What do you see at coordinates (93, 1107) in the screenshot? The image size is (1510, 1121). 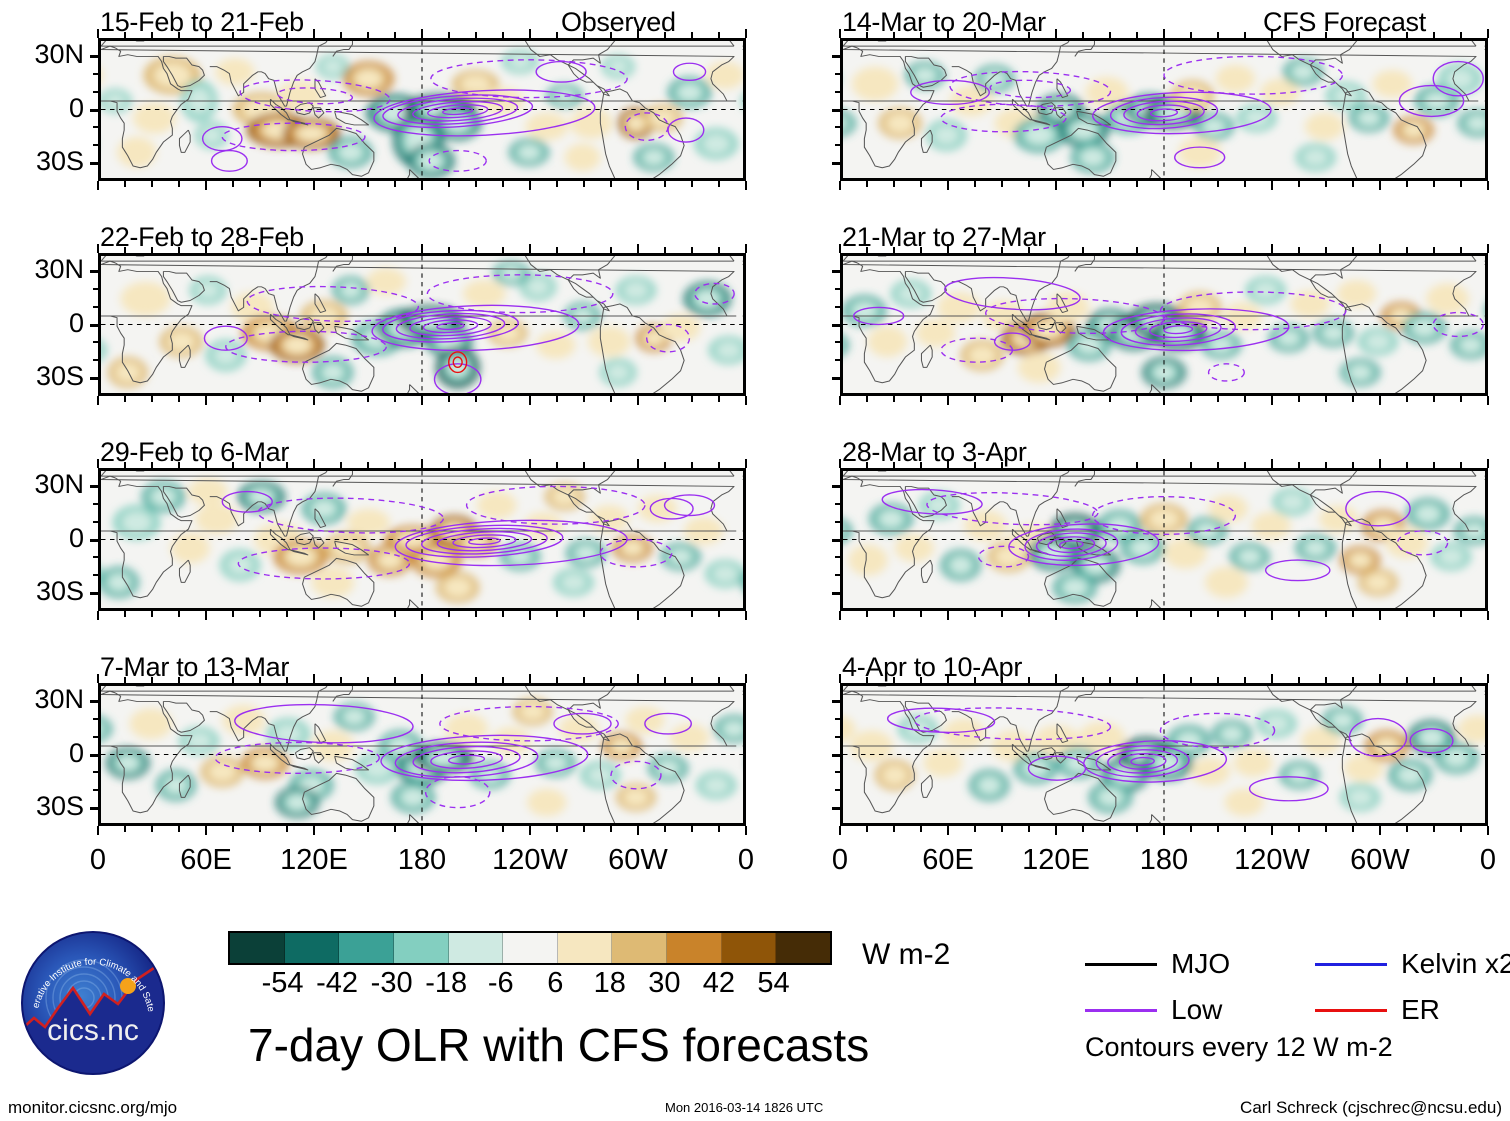 I see `footer-url: monitor.cicsnc.org/mjo` at bounding box center [93, 1107].